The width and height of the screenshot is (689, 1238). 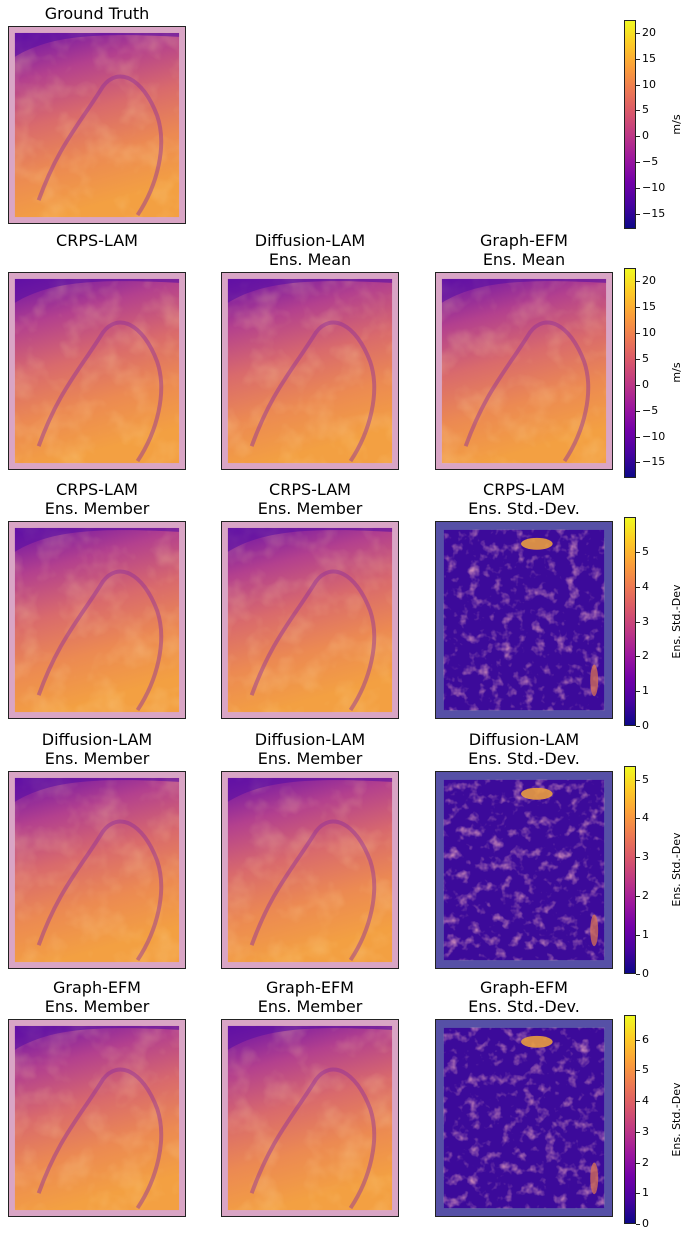 I want to click on colorbar-label: m/s, so click(x=676, y=372).